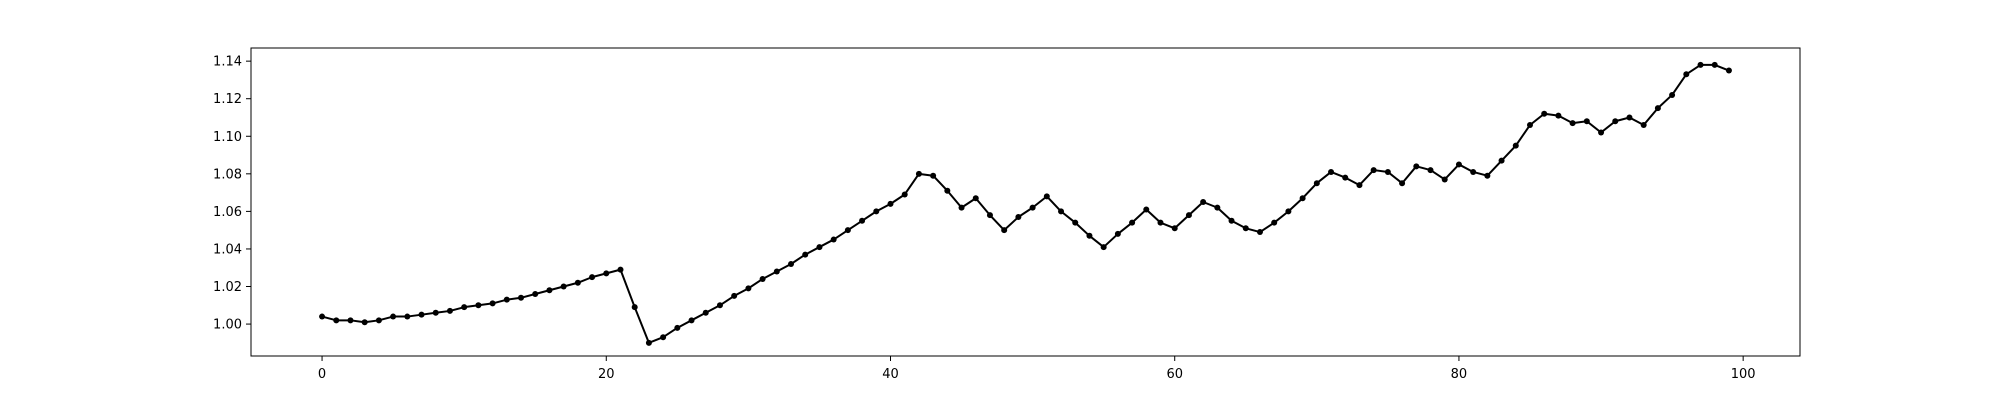 The height and width of the screenshot is (400, 2000). I want to click on y-tick-label: 1.10, so click(227, 137).